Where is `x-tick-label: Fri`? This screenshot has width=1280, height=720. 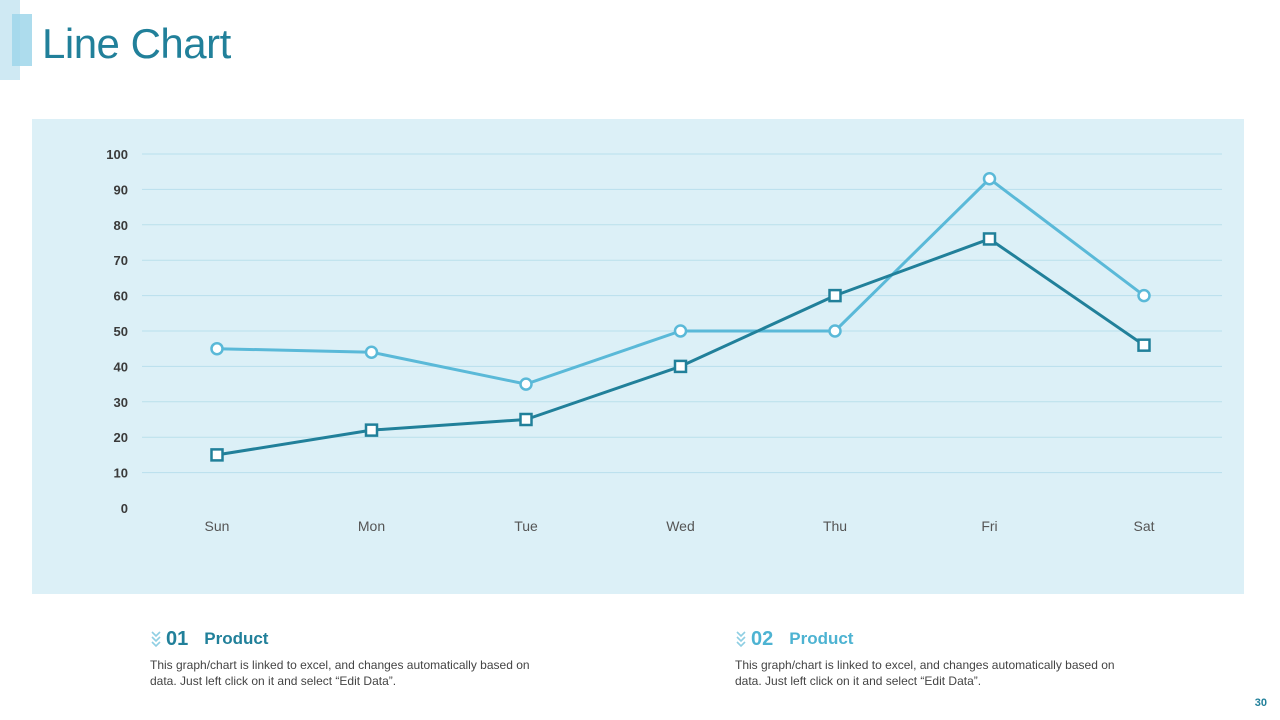
x-tick-label: Fri is located at coordinates (989, 526).